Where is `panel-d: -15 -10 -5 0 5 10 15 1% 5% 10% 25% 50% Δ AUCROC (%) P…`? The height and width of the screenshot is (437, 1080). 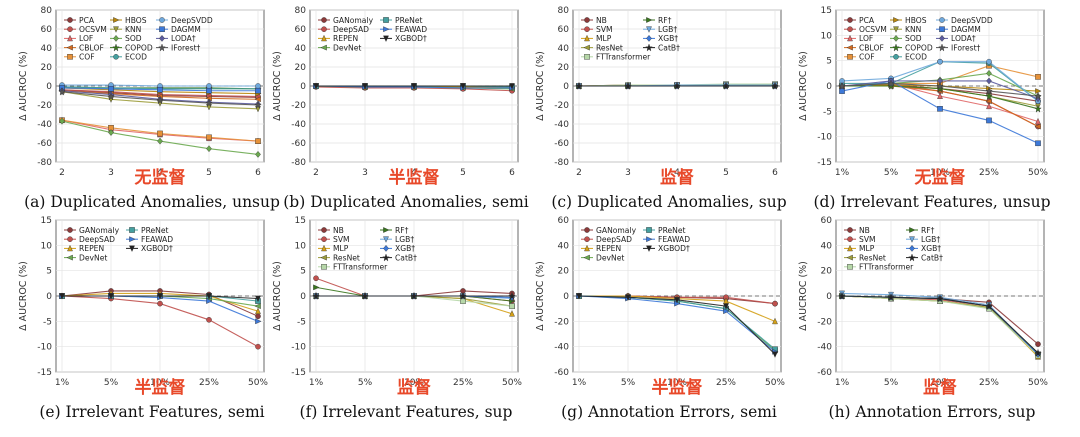 panel-d: -15 -10 -5 0 5 10 15 1% 5% 10% 25% 50% Δ AUCROC (%) P… is located at coordinates (924, 108).